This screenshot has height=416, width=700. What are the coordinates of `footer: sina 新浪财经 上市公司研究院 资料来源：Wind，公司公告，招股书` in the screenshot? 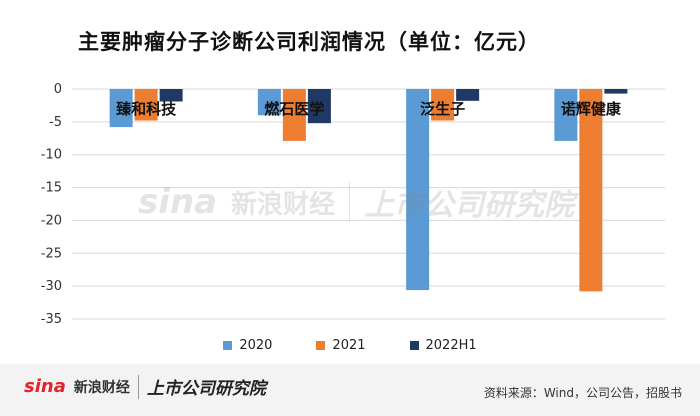 It's located at (350, 390).